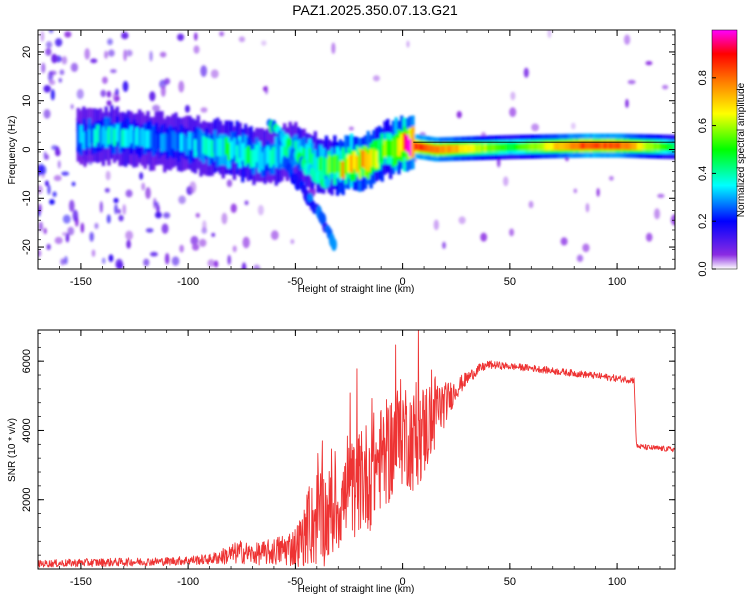 Image resolution: width=750 pixels, height=600 pixels. What do you see at coordinates (741, 149) in the screenshot?
I see `colorbar-label: Normalized spectral amplitude` at bounding box center [741, 149].